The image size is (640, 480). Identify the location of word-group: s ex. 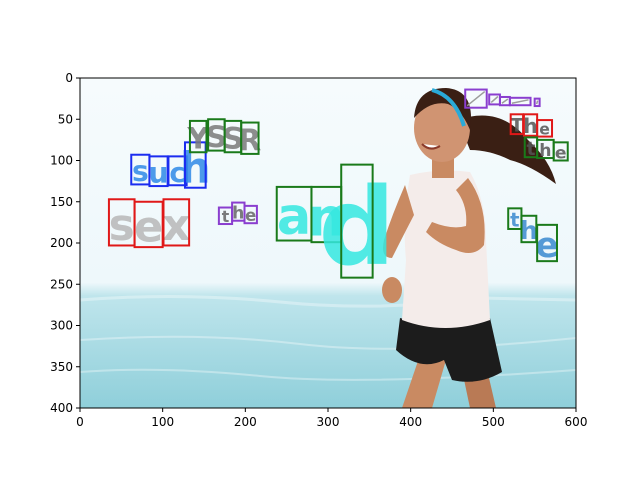
(149, 225).